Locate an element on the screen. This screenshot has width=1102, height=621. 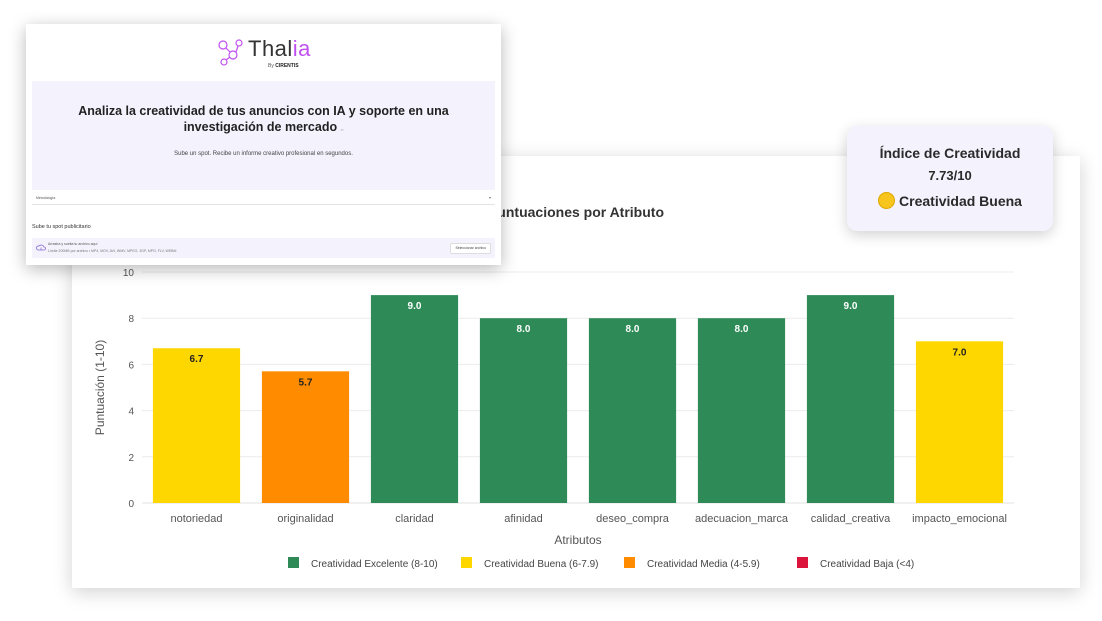
x-tick-label: impacto_emocional is located at coordinates (959, 519).